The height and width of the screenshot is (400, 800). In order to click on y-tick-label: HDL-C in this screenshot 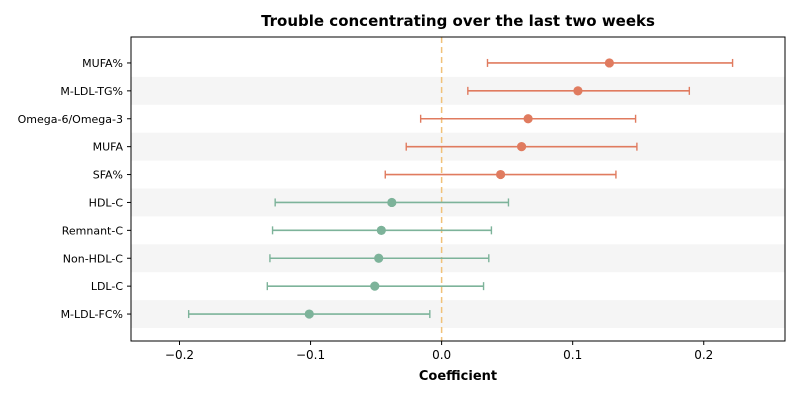, I will do `click(106, 202)`.